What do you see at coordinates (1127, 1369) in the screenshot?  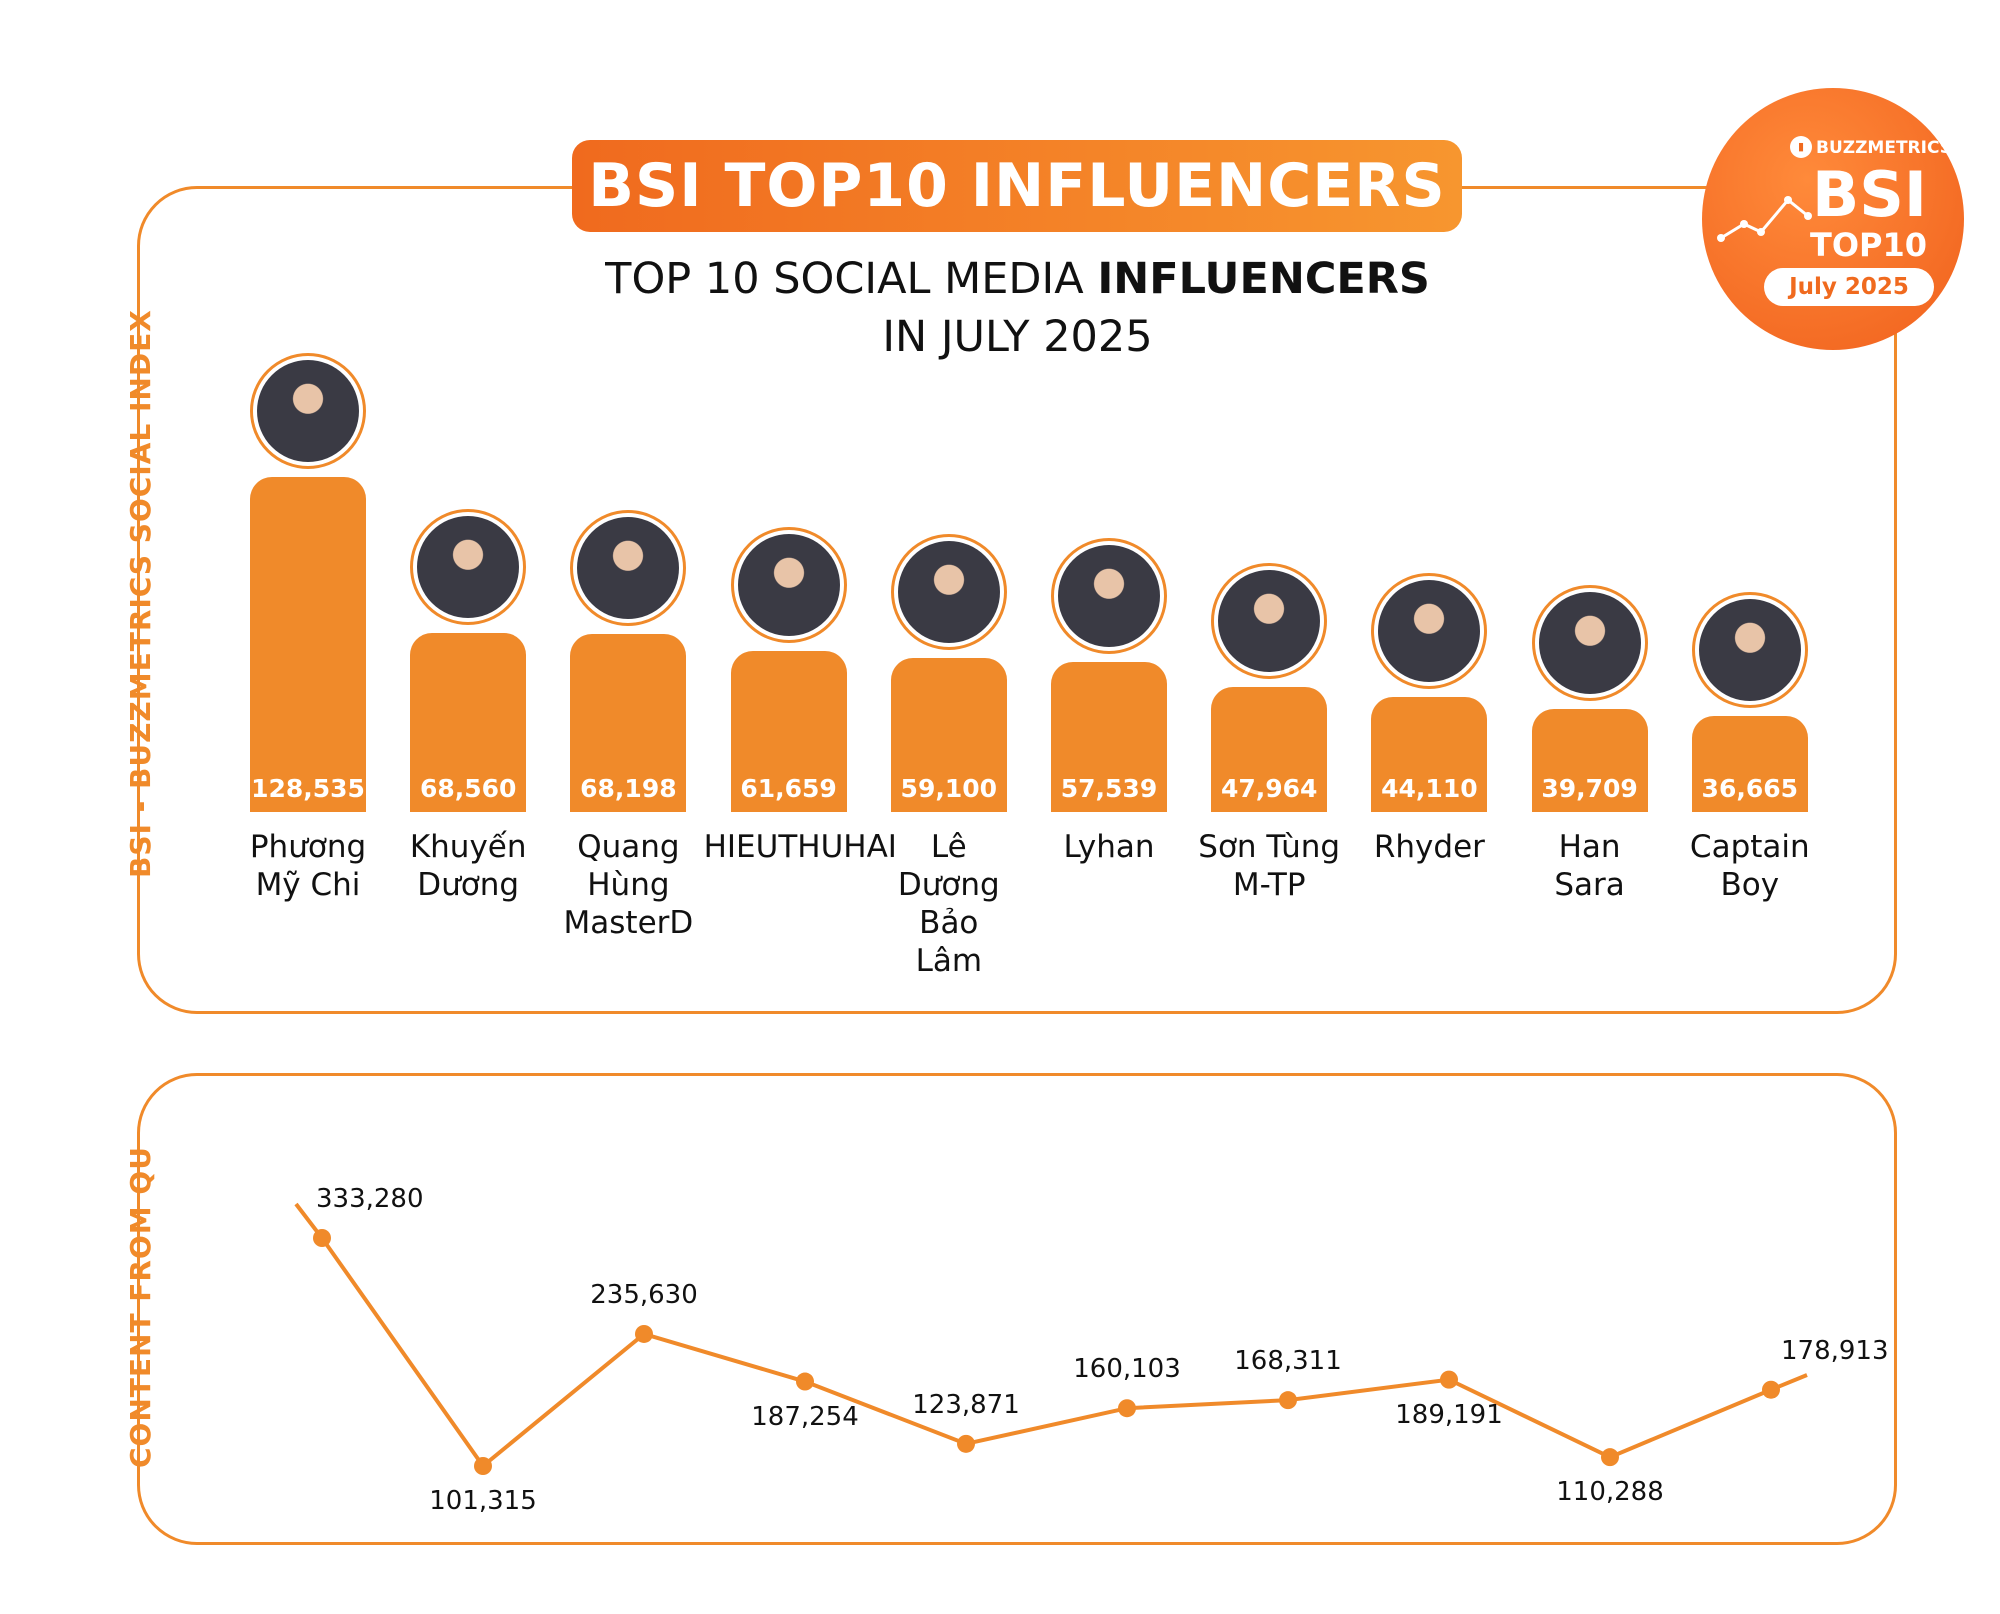 I see `point-value-label: 160,103` at bounding box center [1127, 1369].